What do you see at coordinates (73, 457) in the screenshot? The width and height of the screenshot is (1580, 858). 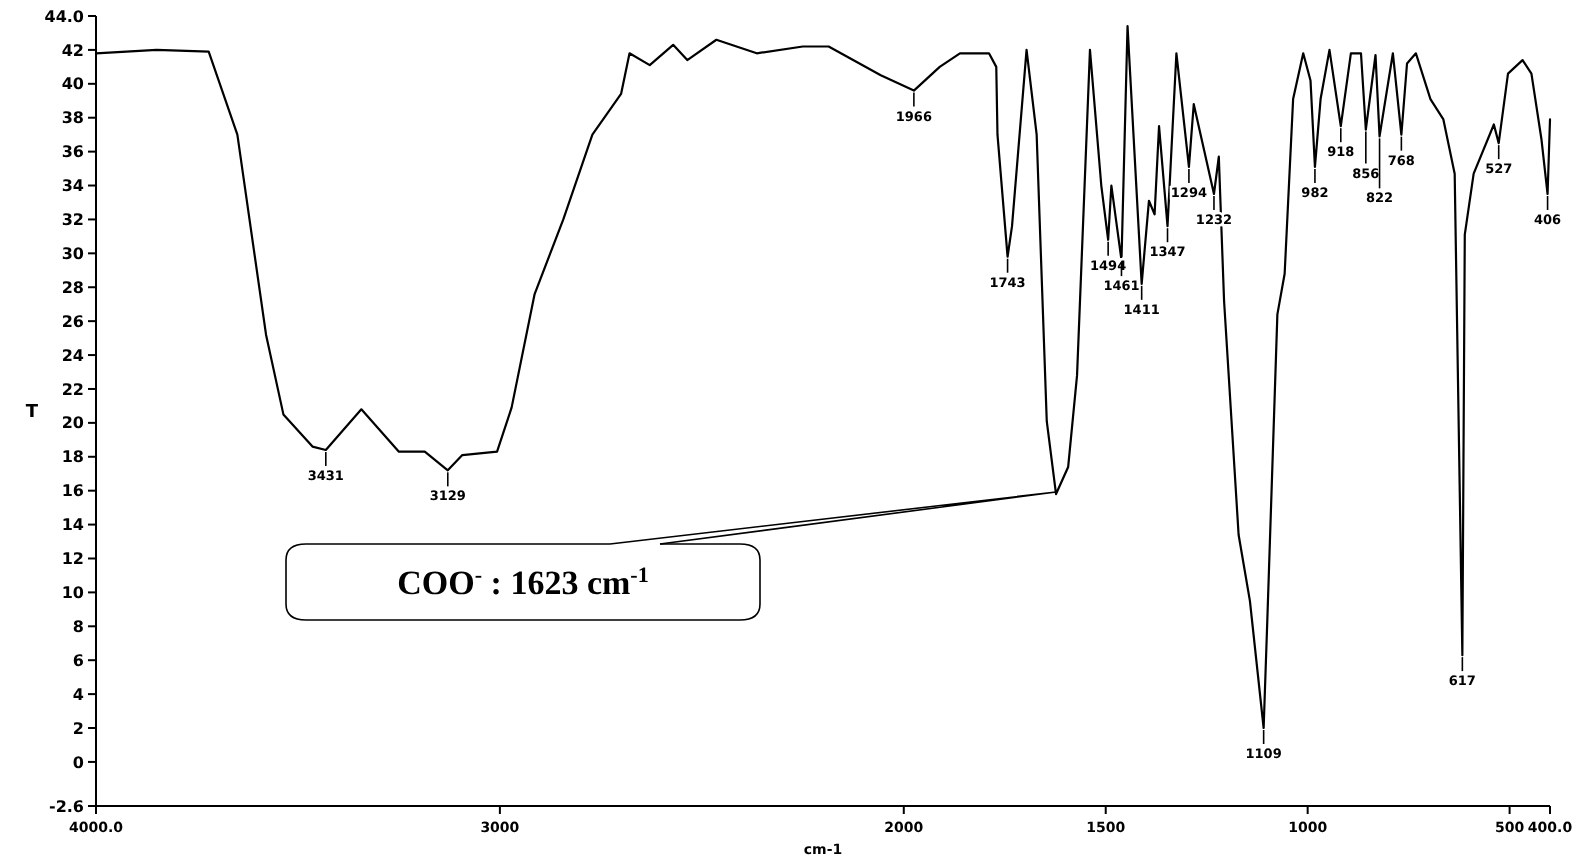 I see `y-tick-label: 18` at bounding box center [73, 457].